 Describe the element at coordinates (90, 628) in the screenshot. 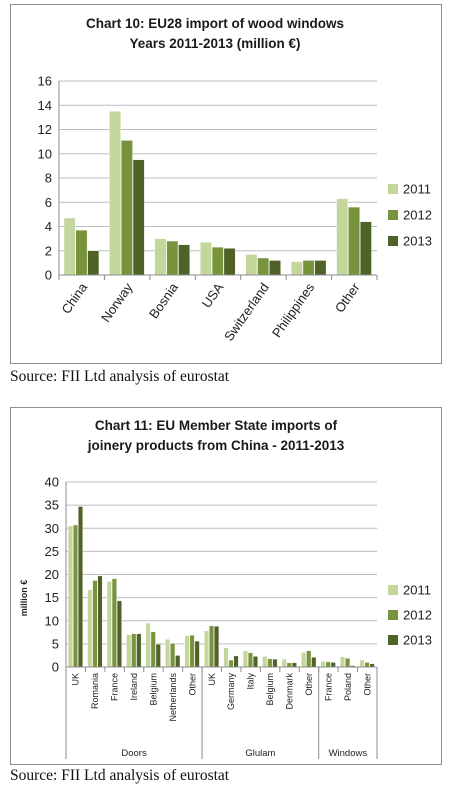

I see `chart-11-bar-romania-1-2011` at that location.